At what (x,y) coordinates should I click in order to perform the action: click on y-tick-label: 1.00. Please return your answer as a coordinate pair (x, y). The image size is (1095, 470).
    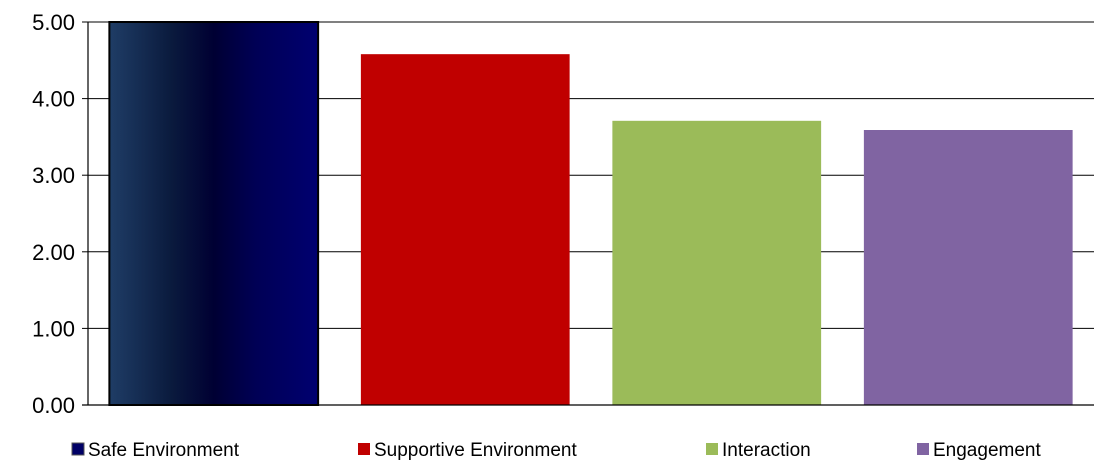
    Looking at the image, I should click on (53, 328).